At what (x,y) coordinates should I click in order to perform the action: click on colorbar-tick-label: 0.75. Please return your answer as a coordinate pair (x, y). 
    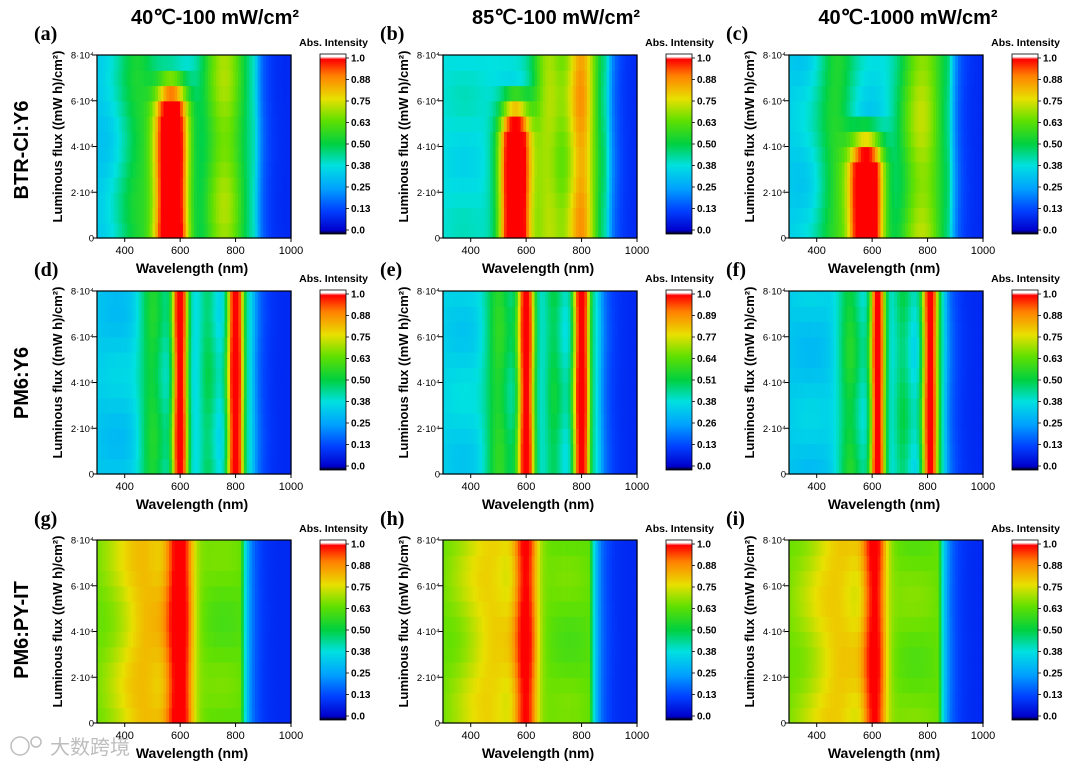
    Looking at the image, I should click on (707, 102).